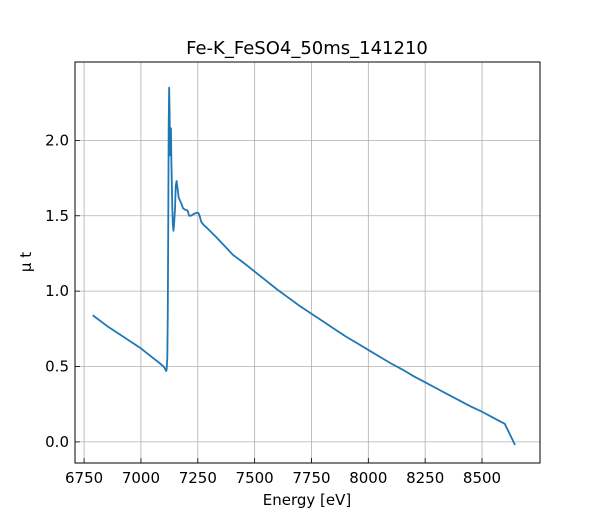  I want to click on x-tick-label: 7500, so click(255, 478).